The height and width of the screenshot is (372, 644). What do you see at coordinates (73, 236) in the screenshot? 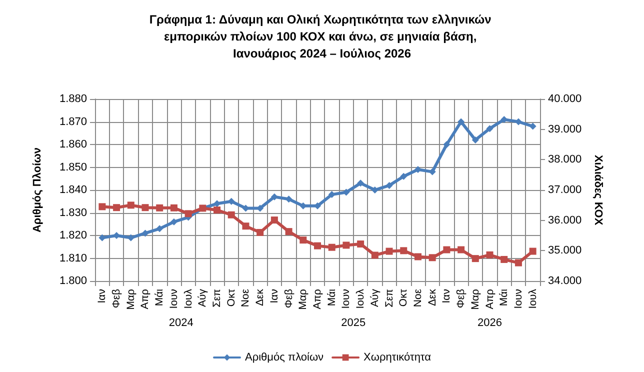
I see `y-tick-label: 1.820` at bounding box center [73, 236].